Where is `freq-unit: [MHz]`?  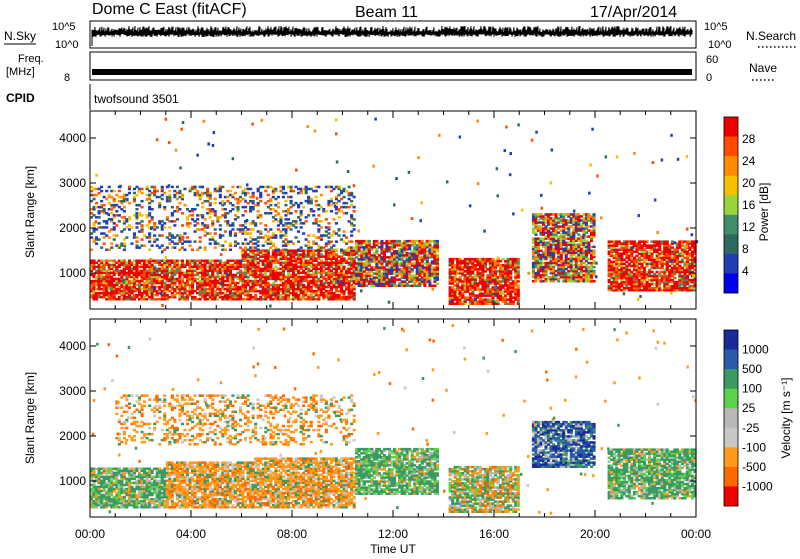 freq-unit: [MHz] is located at coordinates (20, 72).